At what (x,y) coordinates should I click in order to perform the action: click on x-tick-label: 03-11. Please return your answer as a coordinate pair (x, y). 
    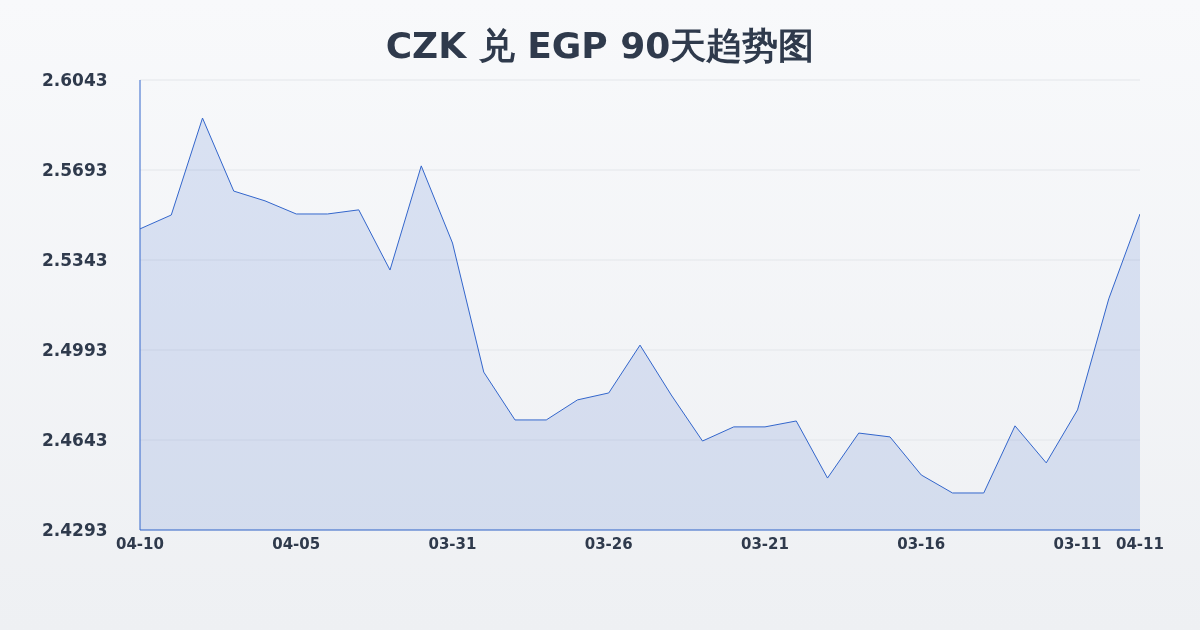
    Looking at the image, I should click on (1077, 543).